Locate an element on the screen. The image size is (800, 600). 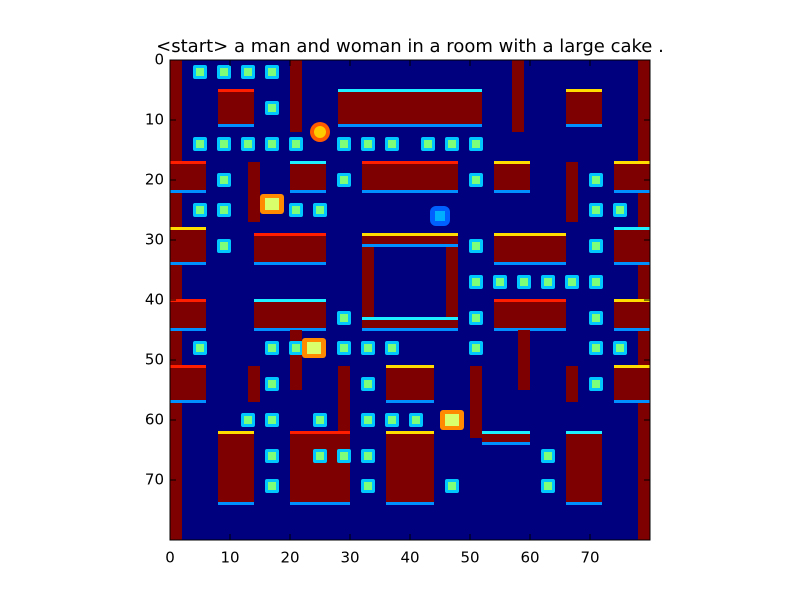
y-tick-label: 0 is located at coordinates (159, 60).